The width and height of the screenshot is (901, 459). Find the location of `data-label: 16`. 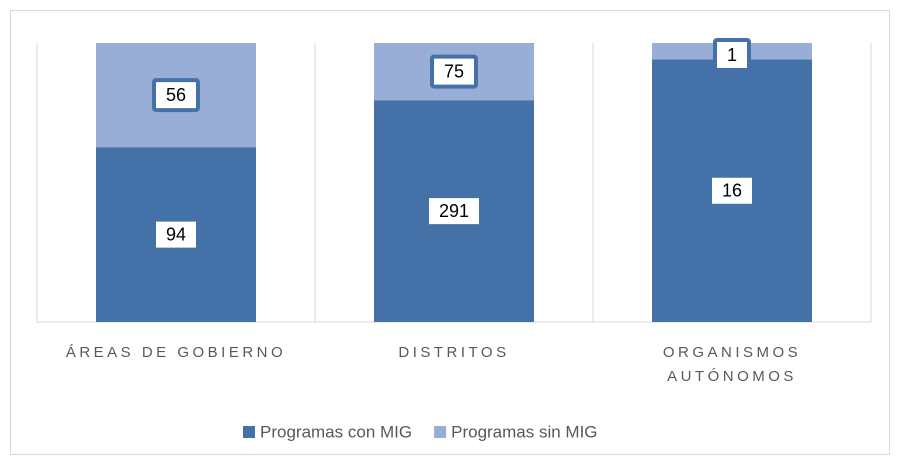

data-label: 16 is located at coordinates (732, 190).